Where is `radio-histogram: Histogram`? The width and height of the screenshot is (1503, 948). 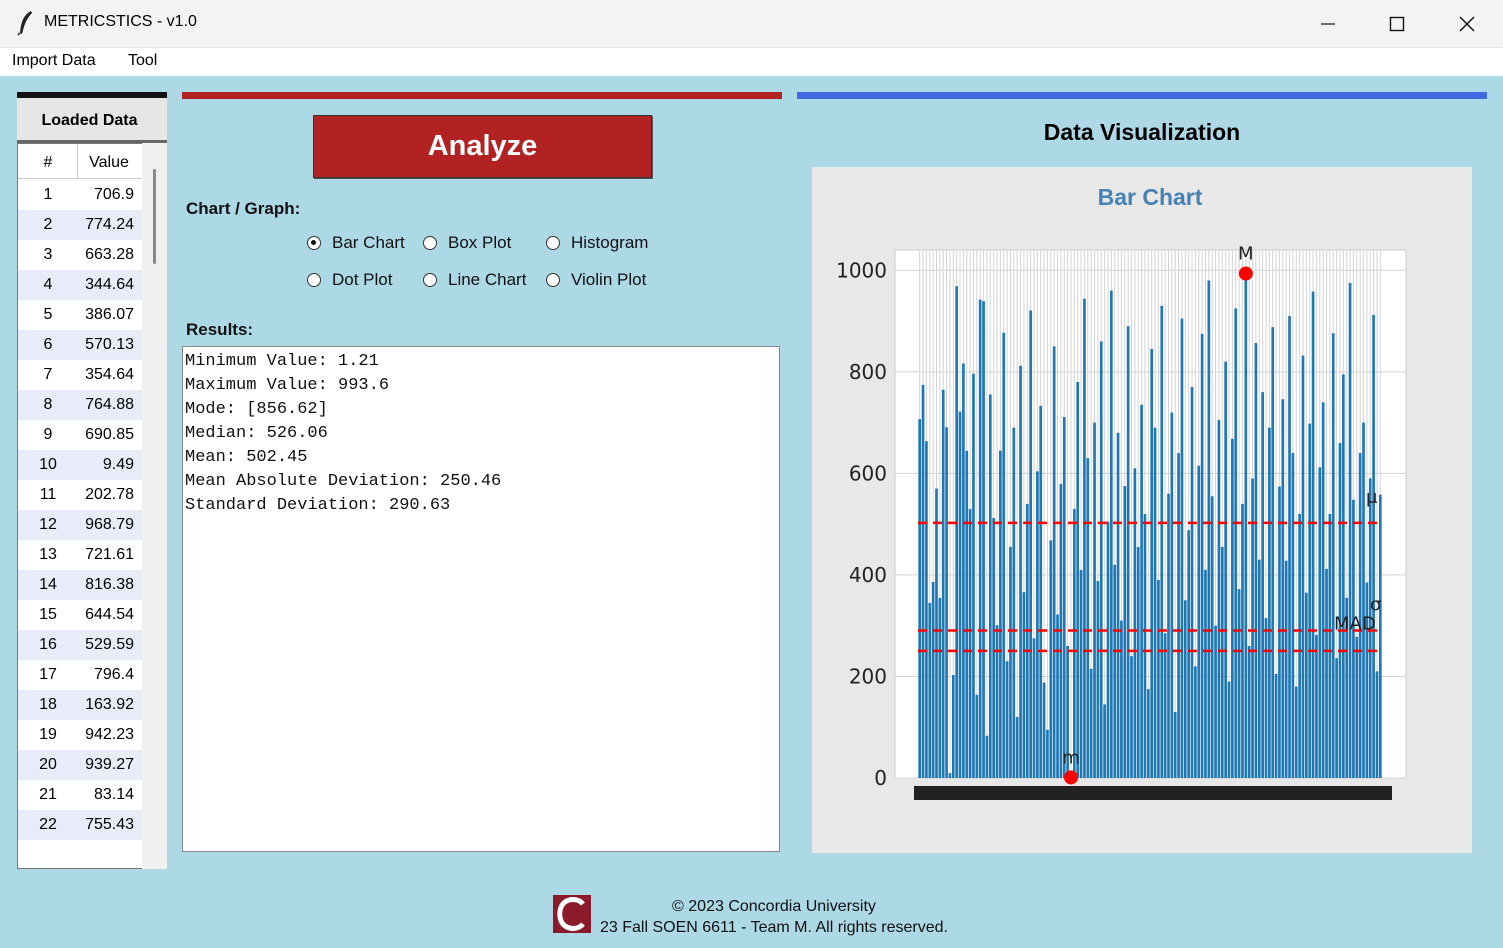
radio-histogram: Histogram is located at coordinates (597, 243).